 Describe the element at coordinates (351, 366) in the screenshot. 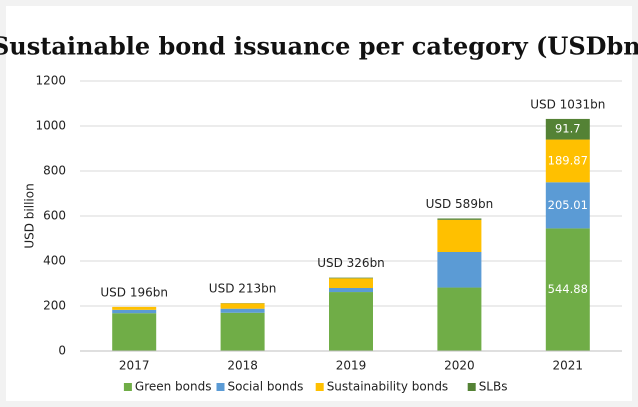

I see `x-tick-label: 2019` at that location.